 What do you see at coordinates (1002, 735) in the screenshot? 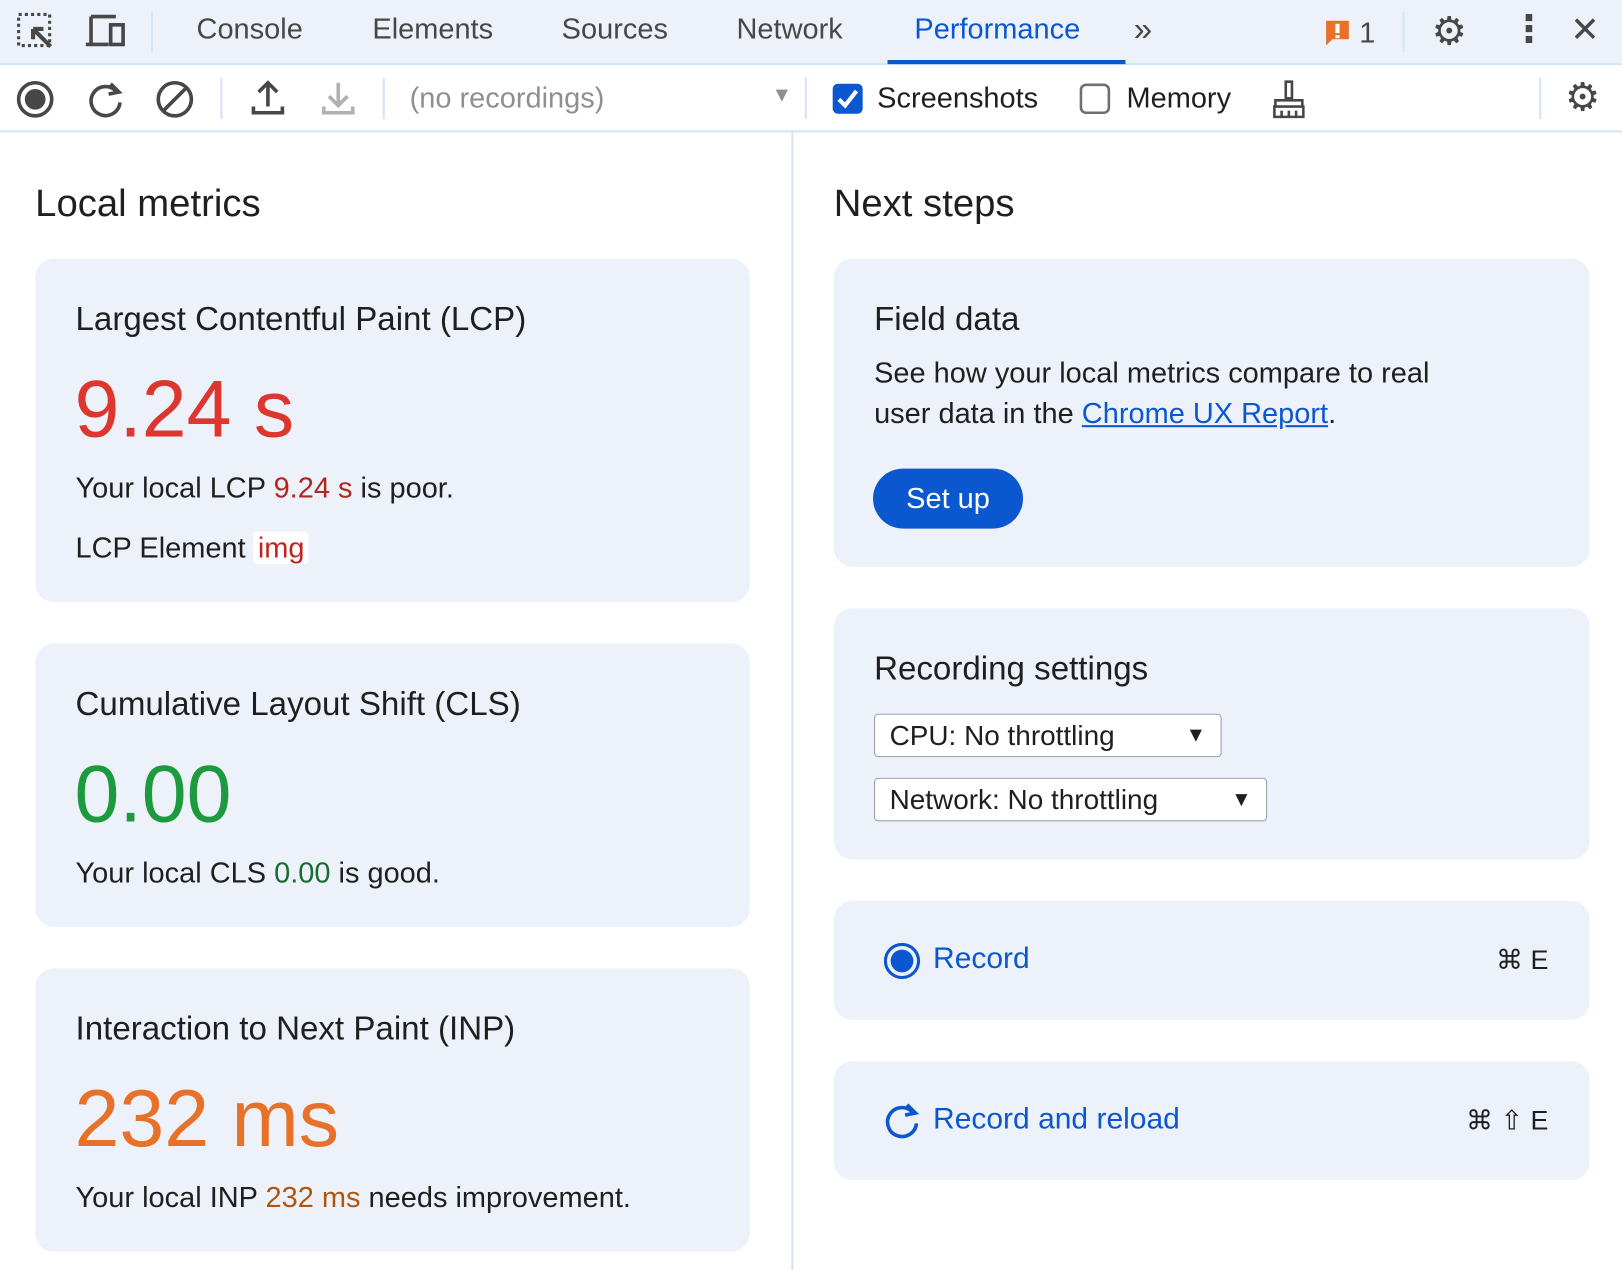
I see `cpu-throttling-value: CPU: No throttling` at bounding box center [1002, 735].